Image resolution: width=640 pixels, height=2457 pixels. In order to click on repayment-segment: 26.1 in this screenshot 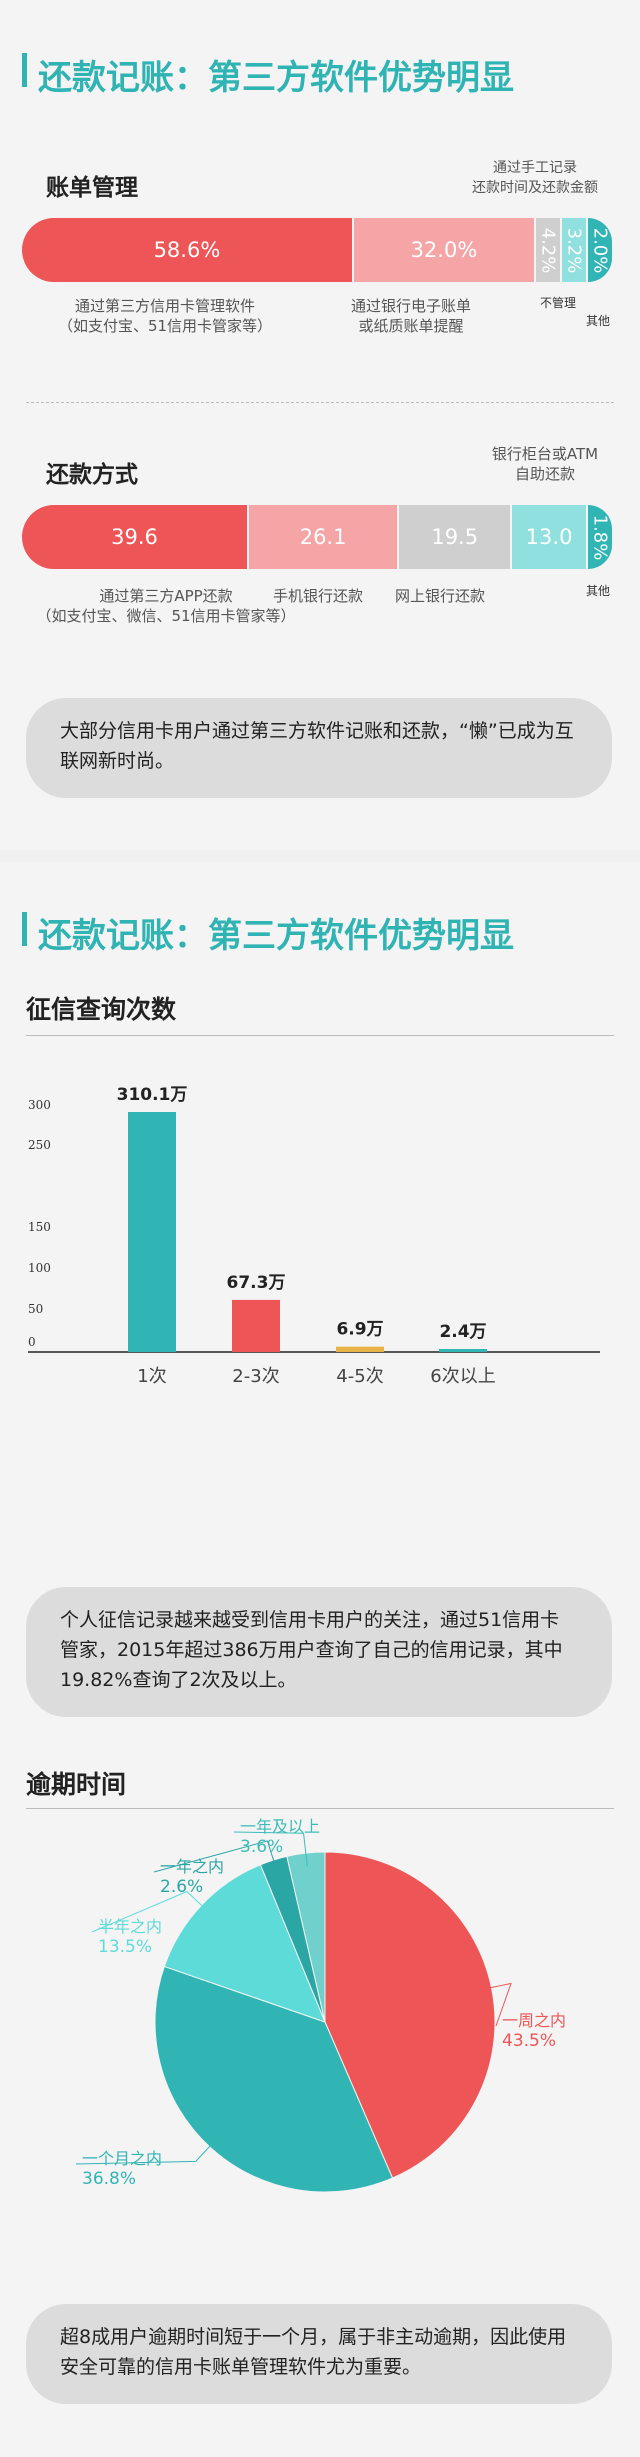, I will do `click(323, 537)`.